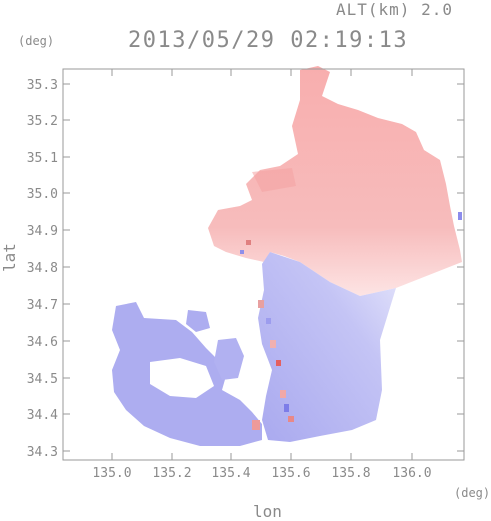 The height and width of the screenshot is (521, 491). I want to click on y-tick-label: 34.8, so click(42, 268).